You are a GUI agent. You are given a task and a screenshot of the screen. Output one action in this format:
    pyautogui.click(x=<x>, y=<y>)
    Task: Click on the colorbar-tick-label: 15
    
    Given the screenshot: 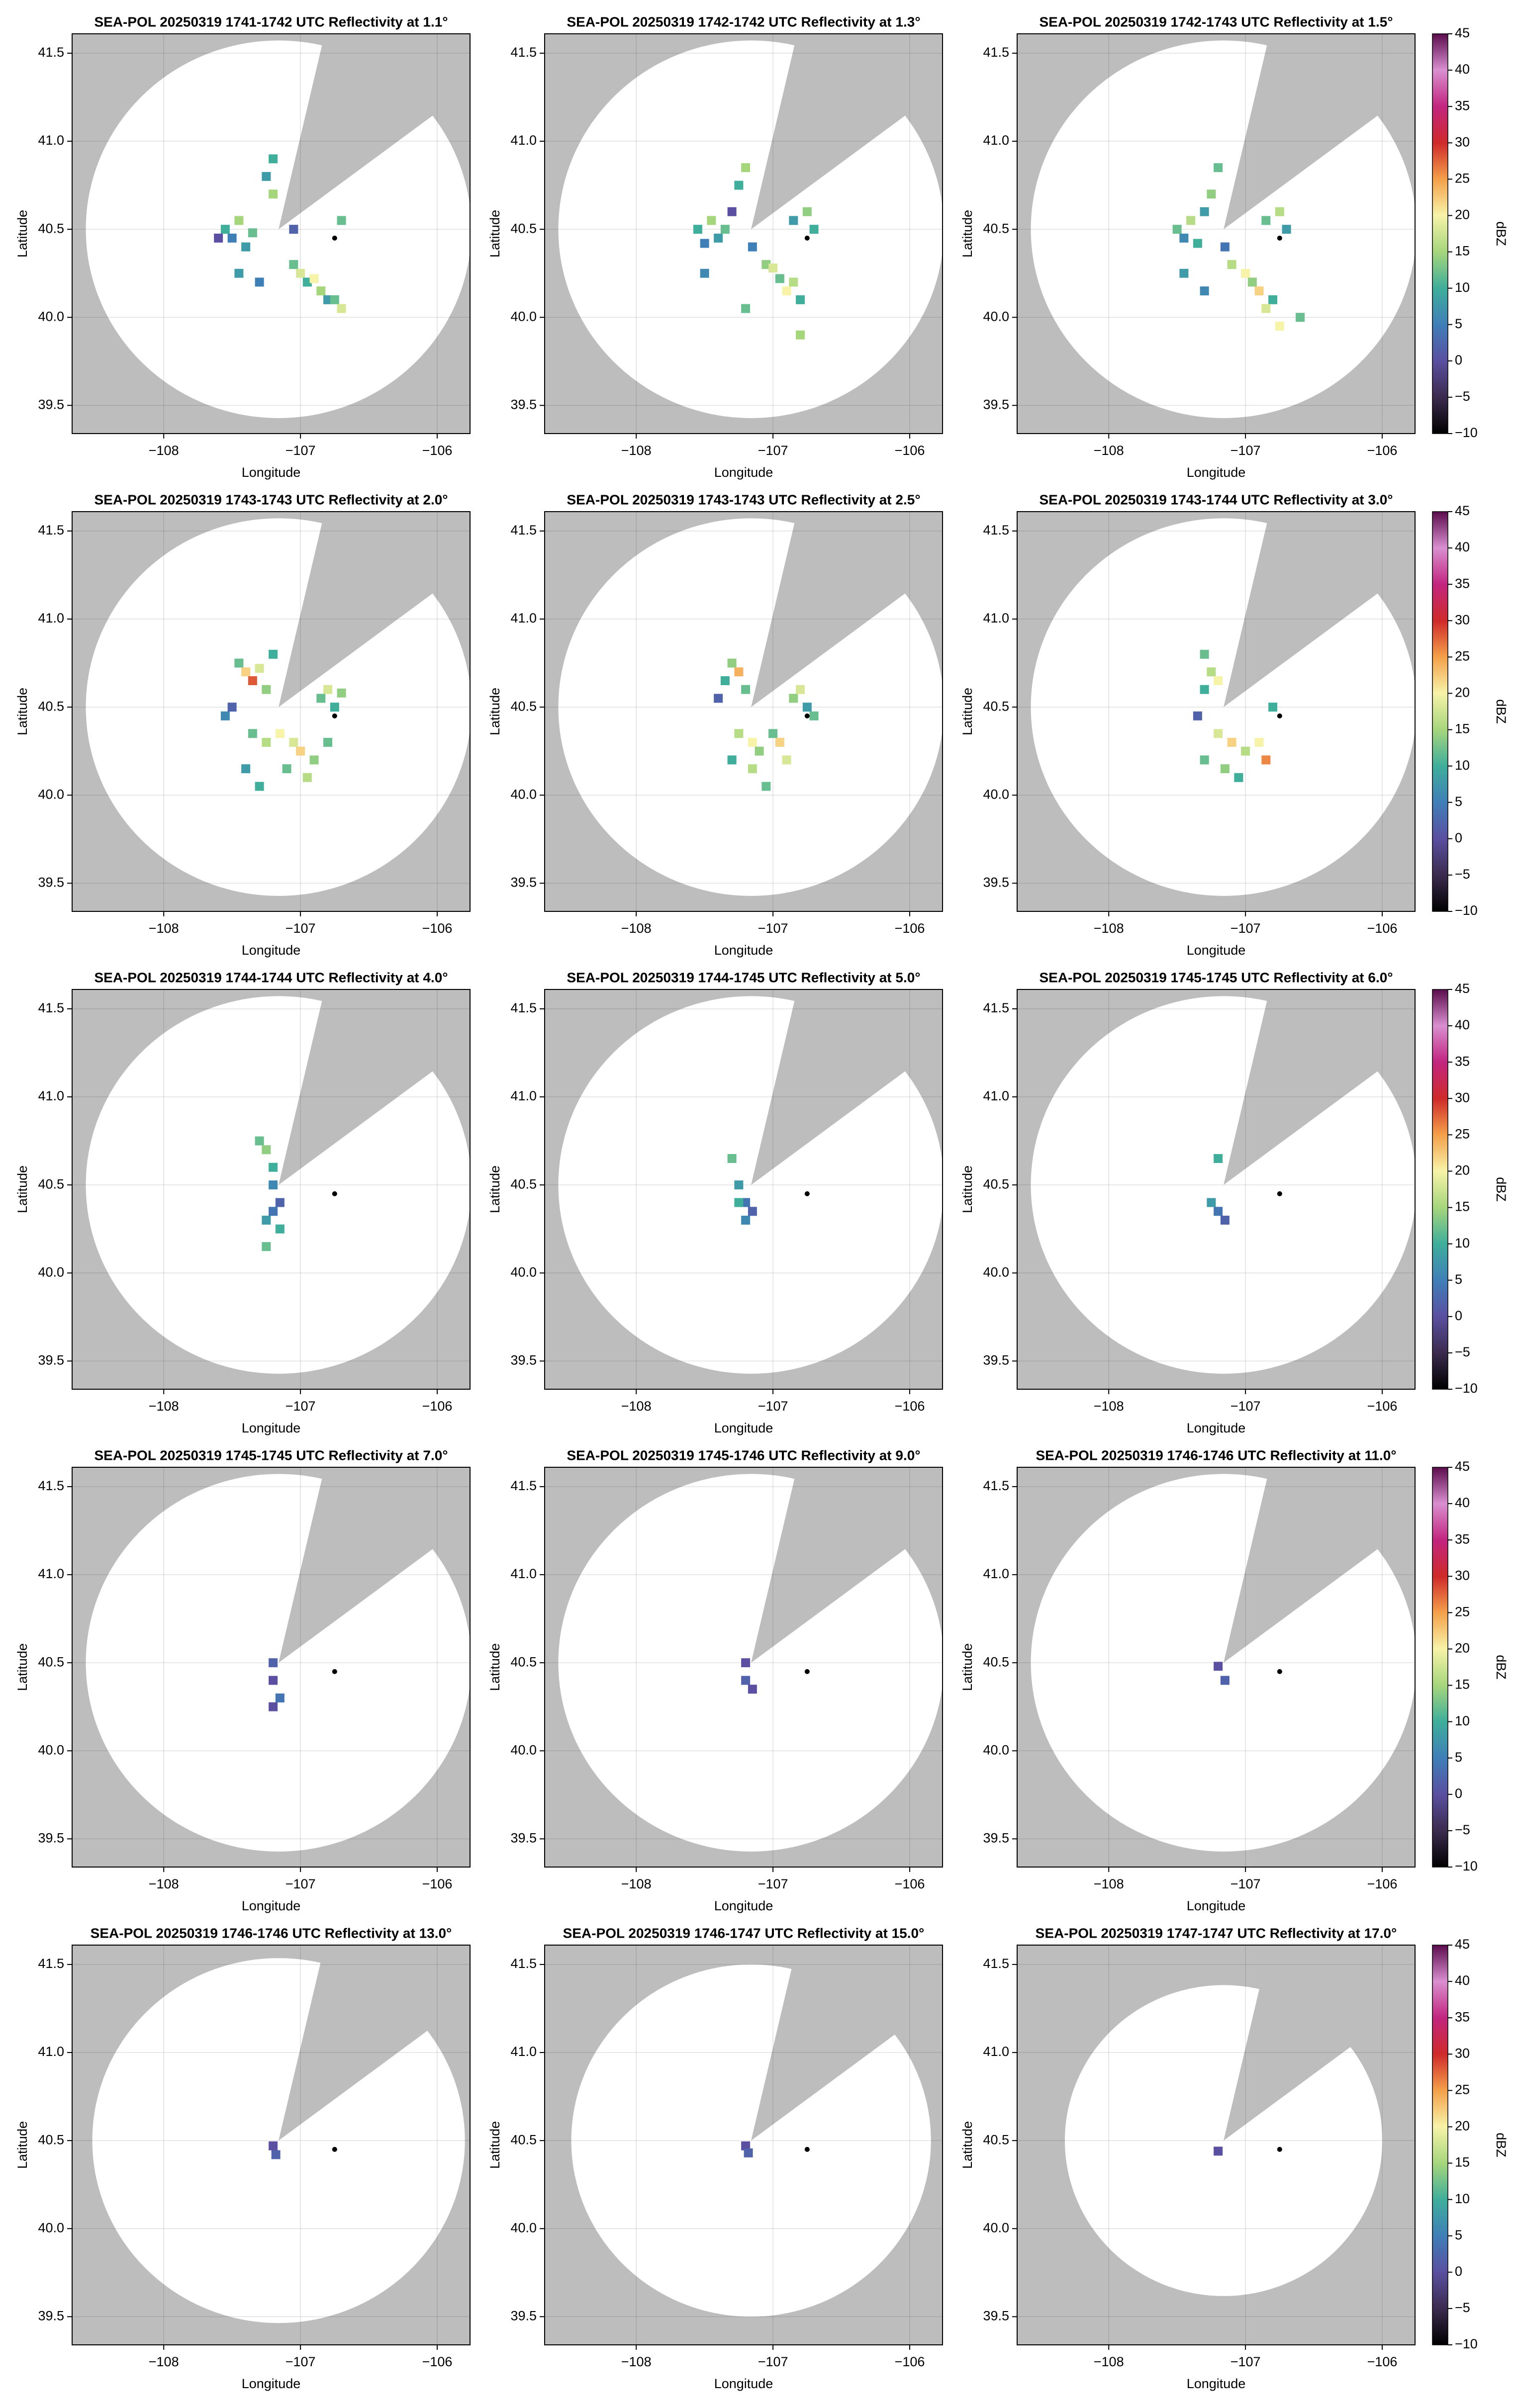 What is the action you would take?
    pyautogui.click(x=1463, y=1685)
    